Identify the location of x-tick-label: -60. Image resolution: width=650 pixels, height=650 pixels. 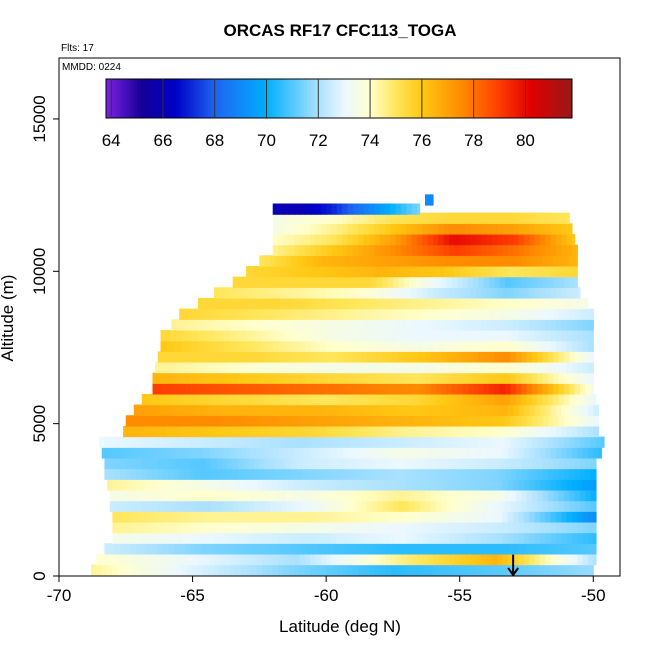
(326, 595).